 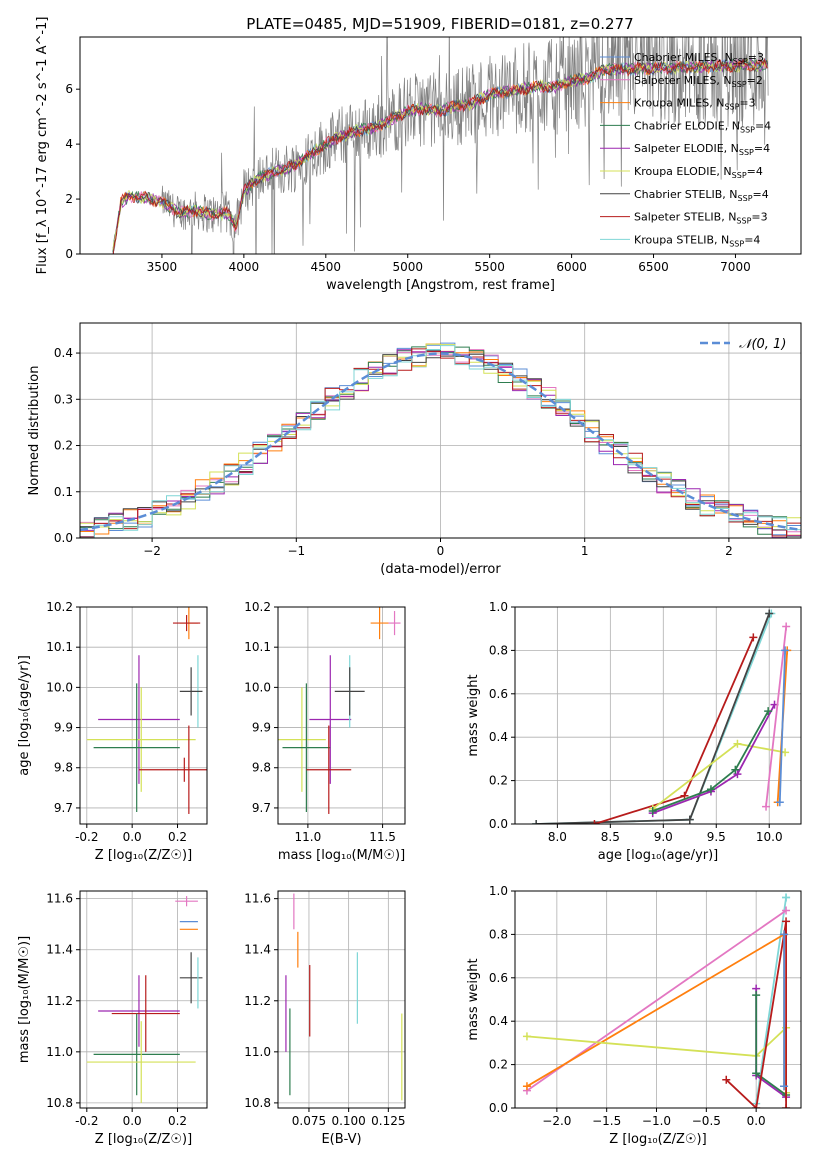 I want to click on spectrum-xtick-label: 6500, so click(x=653, y=267).